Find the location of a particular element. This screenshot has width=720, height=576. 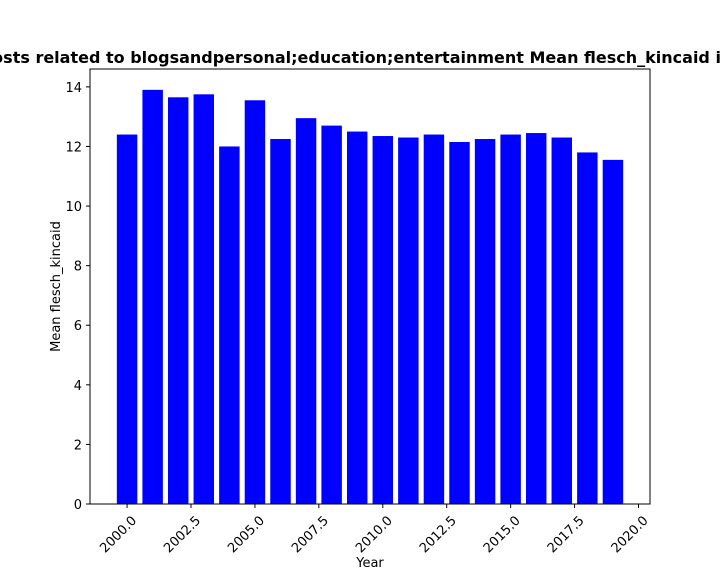

bar-2010 is located at coordinates (383, 320).